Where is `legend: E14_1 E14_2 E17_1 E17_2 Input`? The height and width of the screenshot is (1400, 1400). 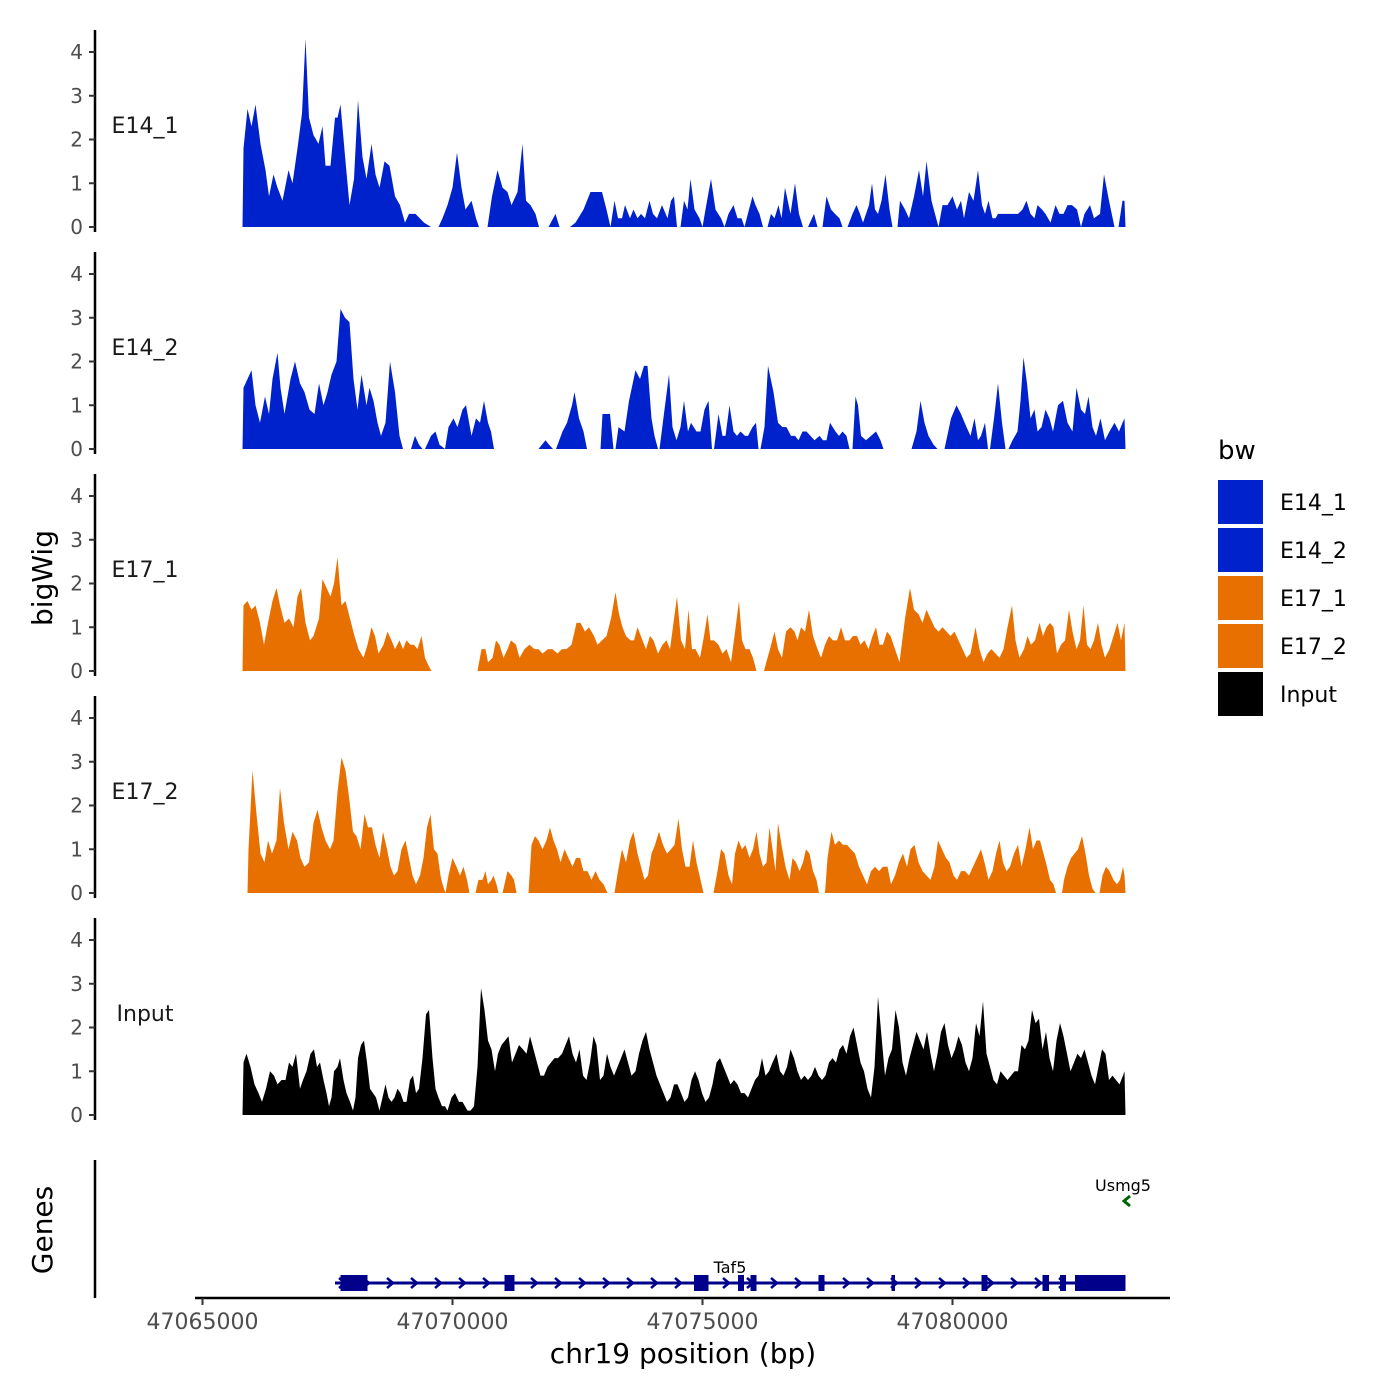 legend: E14_1 E14_2 E17_1 E17_2 Input is located at coordinates (1282, 598).